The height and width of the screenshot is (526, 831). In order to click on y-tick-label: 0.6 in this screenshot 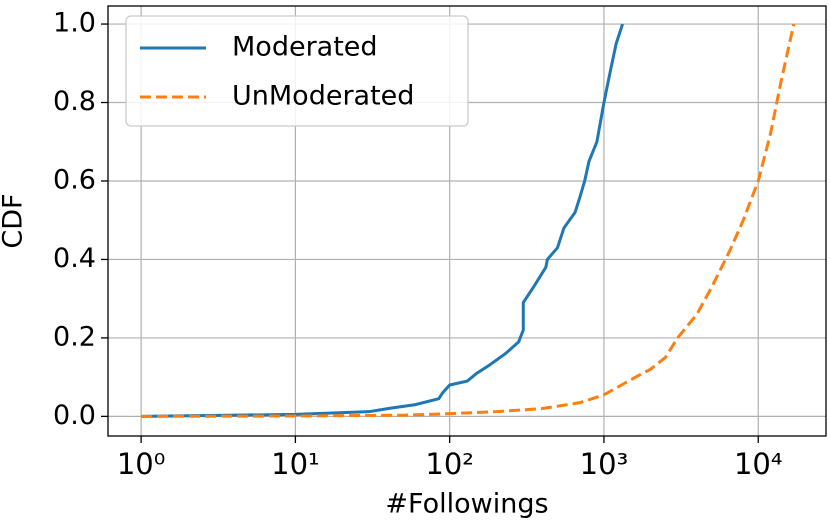, I will do `click(74, 179)`.